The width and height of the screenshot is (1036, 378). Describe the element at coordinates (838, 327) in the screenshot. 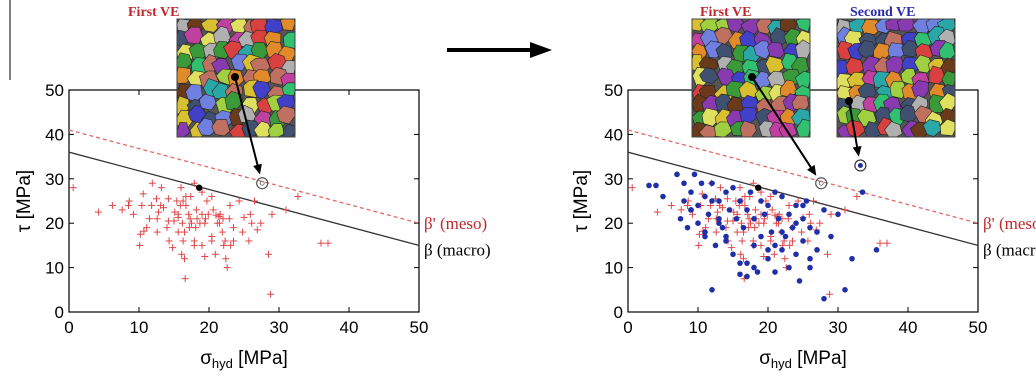

I see `x-tick-label: 30` at that location.